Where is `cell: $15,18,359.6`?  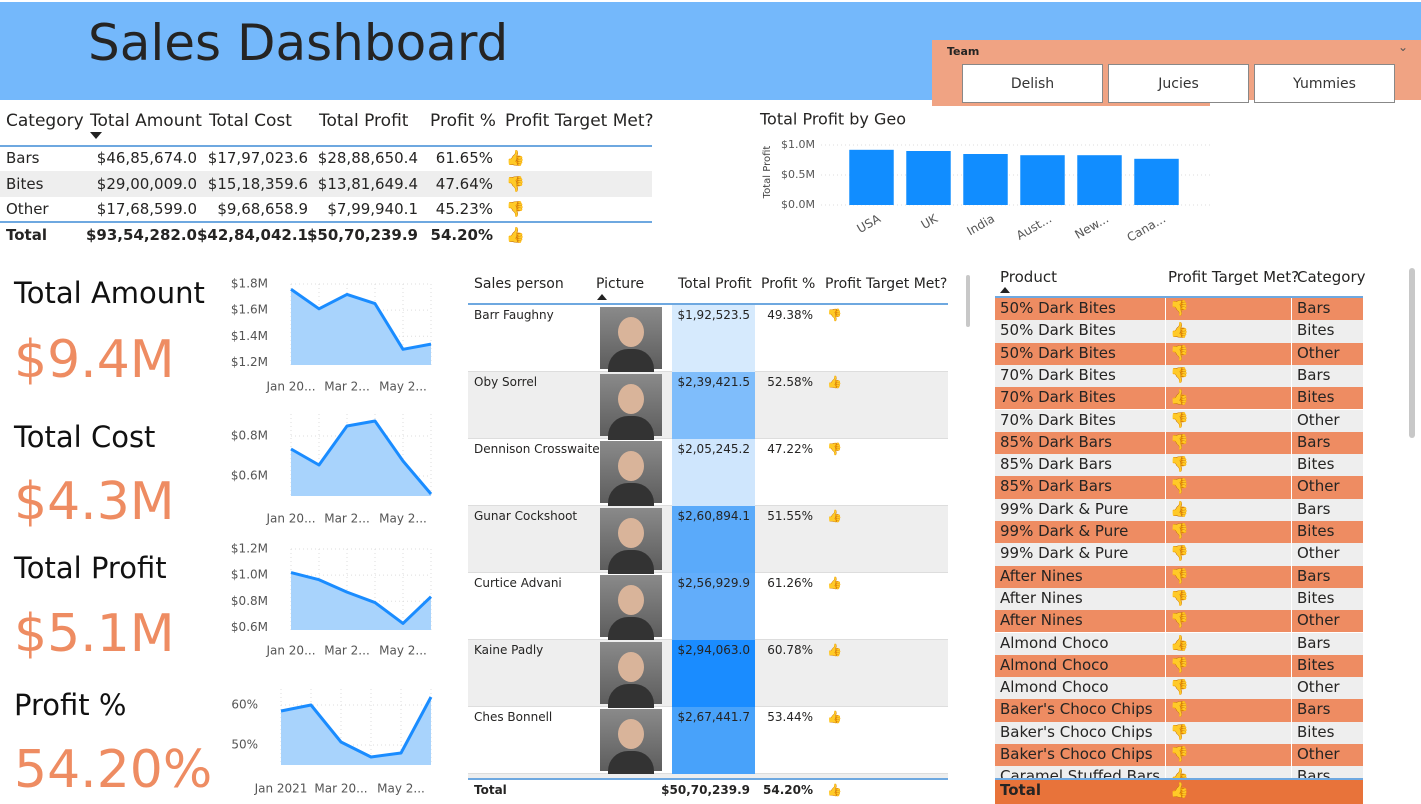
cell: $15,18,359.6 is located at coordinates (257, 183).